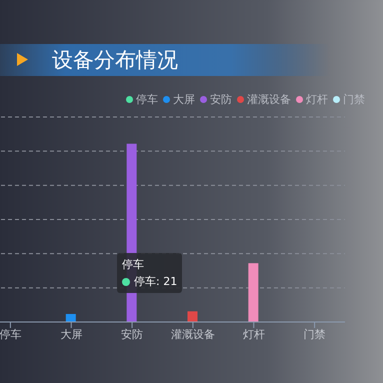 This screenshot has height=383, width=383. I want to click on x-tick-label: 灌溉设备, so click(192, 334).